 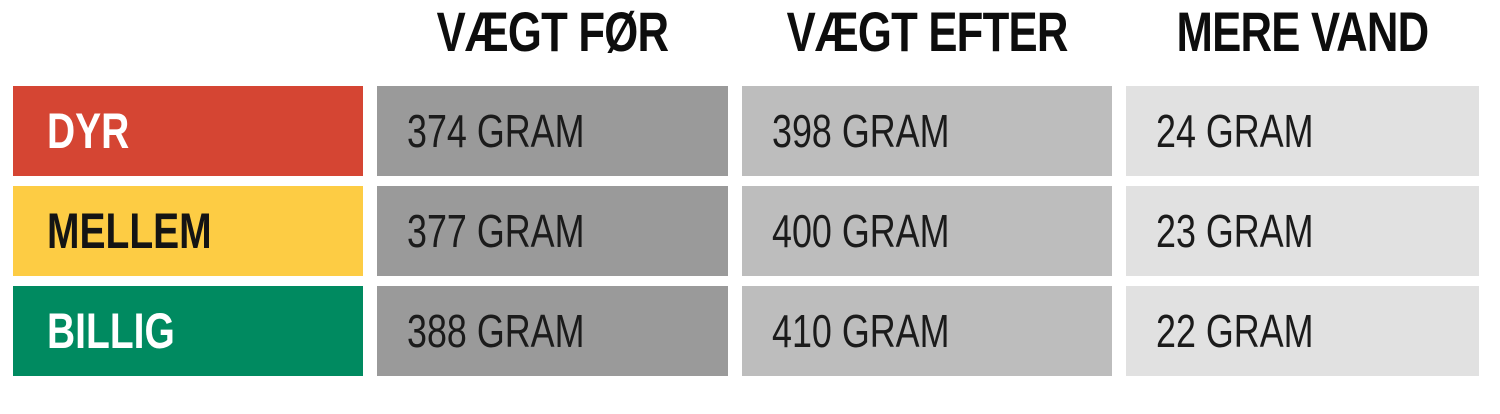 What do you see at coordinates (188, 331) in the screenshot?
I see `row-label-billig: BILLIG` at bounding box center [188, 331].